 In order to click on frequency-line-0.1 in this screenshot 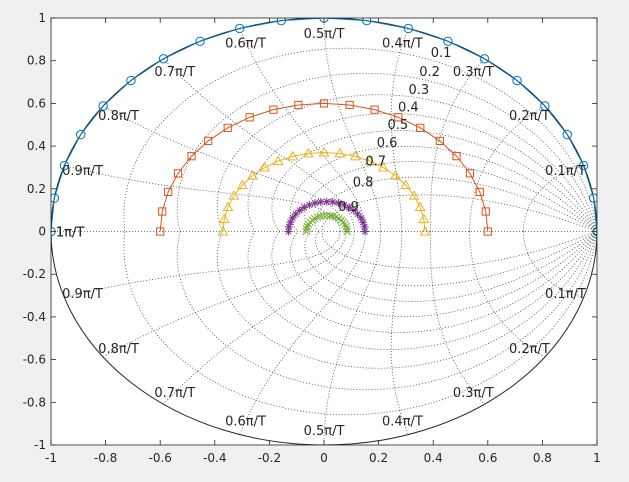, I will do `click(553, 198)`.